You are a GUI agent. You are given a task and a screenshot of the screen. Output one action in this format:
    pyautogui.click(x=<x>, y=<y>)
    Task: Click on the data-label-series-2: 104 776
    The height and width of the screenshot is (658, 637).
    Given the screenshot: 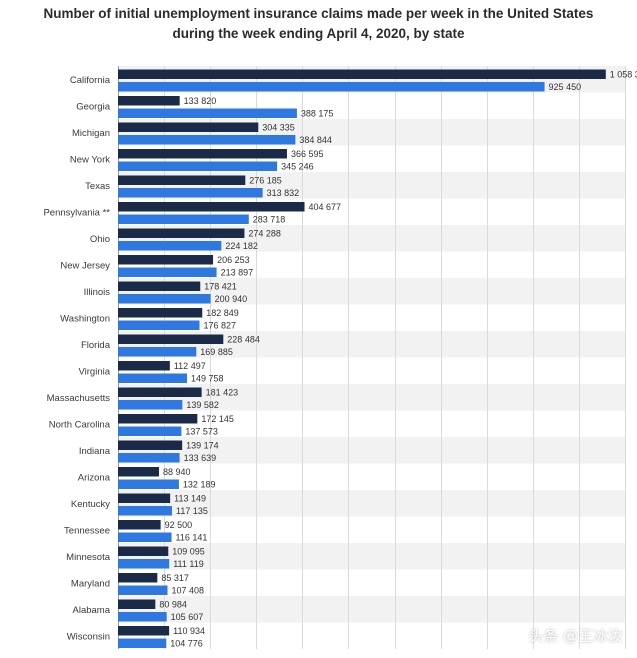 What is the action you would take?
    pyautogui.click(x=186, y=644)
    